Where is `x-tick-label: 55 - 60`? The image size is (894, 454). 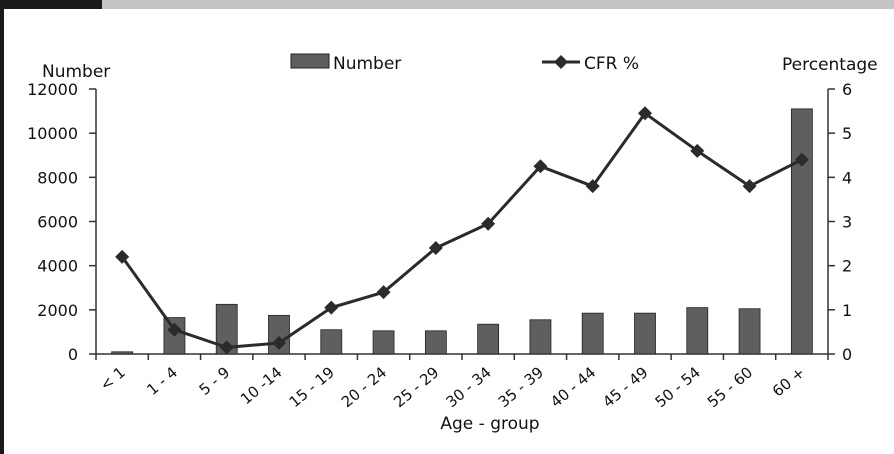 x-tick-label: 55 - 60 is located at coordinates (730, 387).